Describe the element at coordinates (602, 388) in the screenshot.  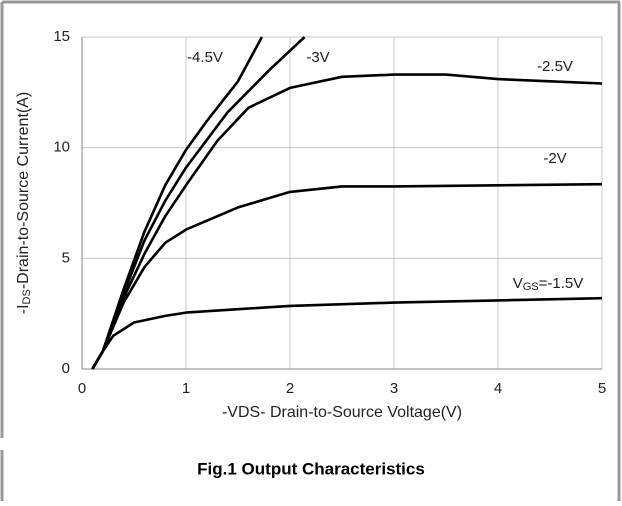
I see `x-tick-label: 5` at that location.